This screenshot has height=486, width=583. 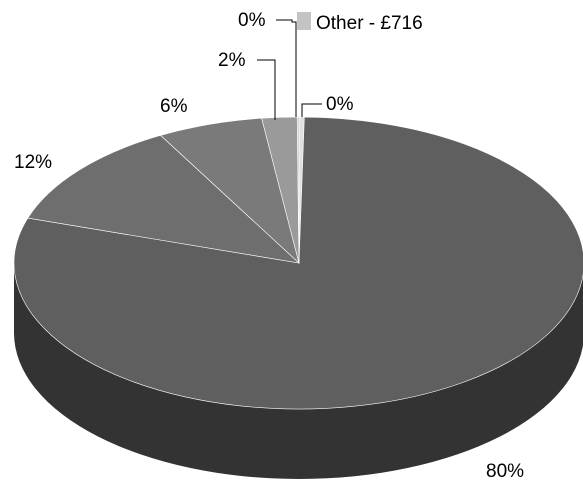 I want to click on data-label-2: 2%, so click(x=232, y=60).